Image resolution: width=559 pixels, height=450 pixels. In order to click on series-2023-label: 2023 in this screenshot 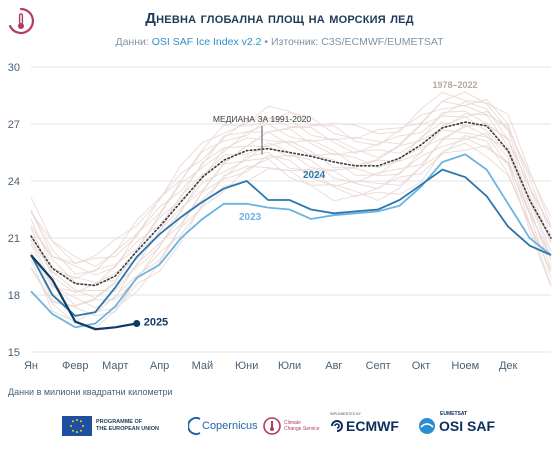, I will do `click(250, 217)`.